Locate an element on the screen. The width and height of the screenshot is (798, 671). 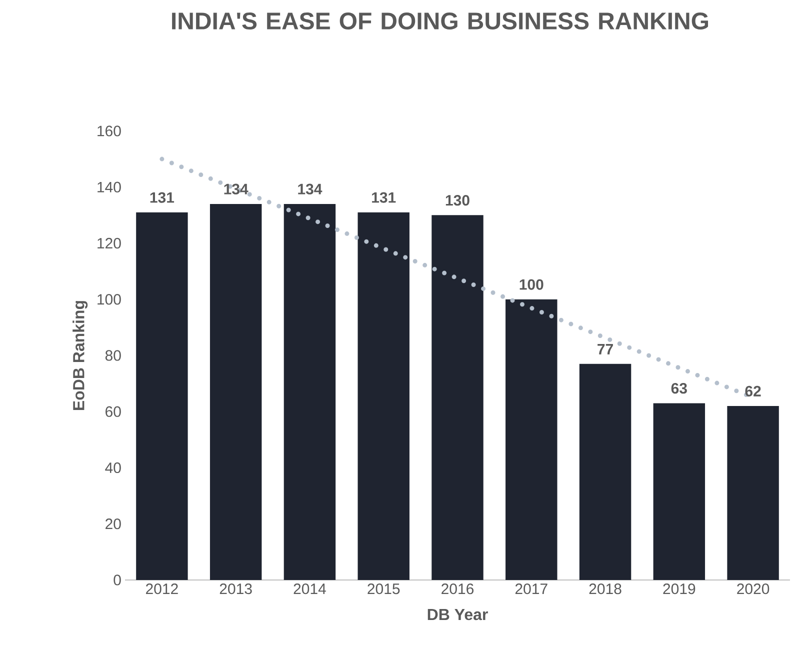
x-tick-label: 2016 is located at coordinates (458, 589).